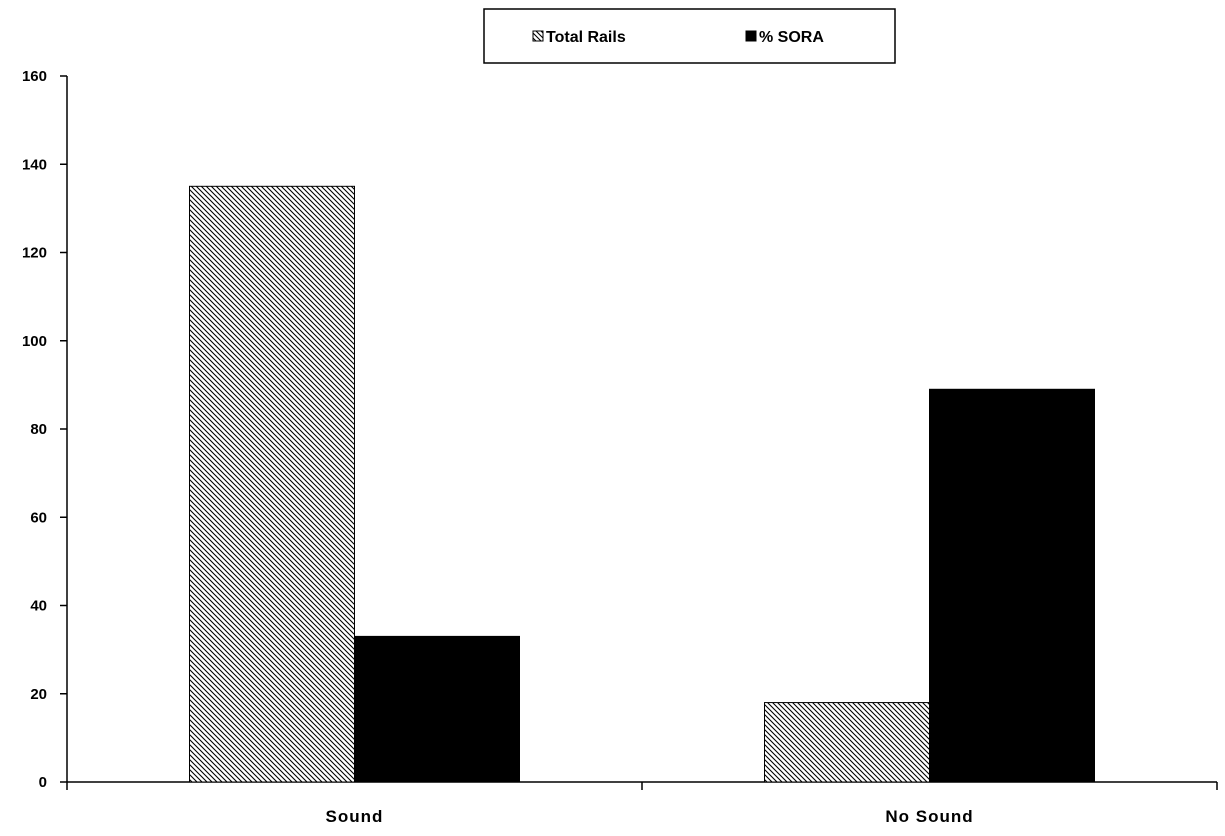 Image resolution: width=1225 pixels, height=836 pixels. Describe the element at coordinates (38, 429) in the screenshot. I see `y-tick-label: 80` at that location.